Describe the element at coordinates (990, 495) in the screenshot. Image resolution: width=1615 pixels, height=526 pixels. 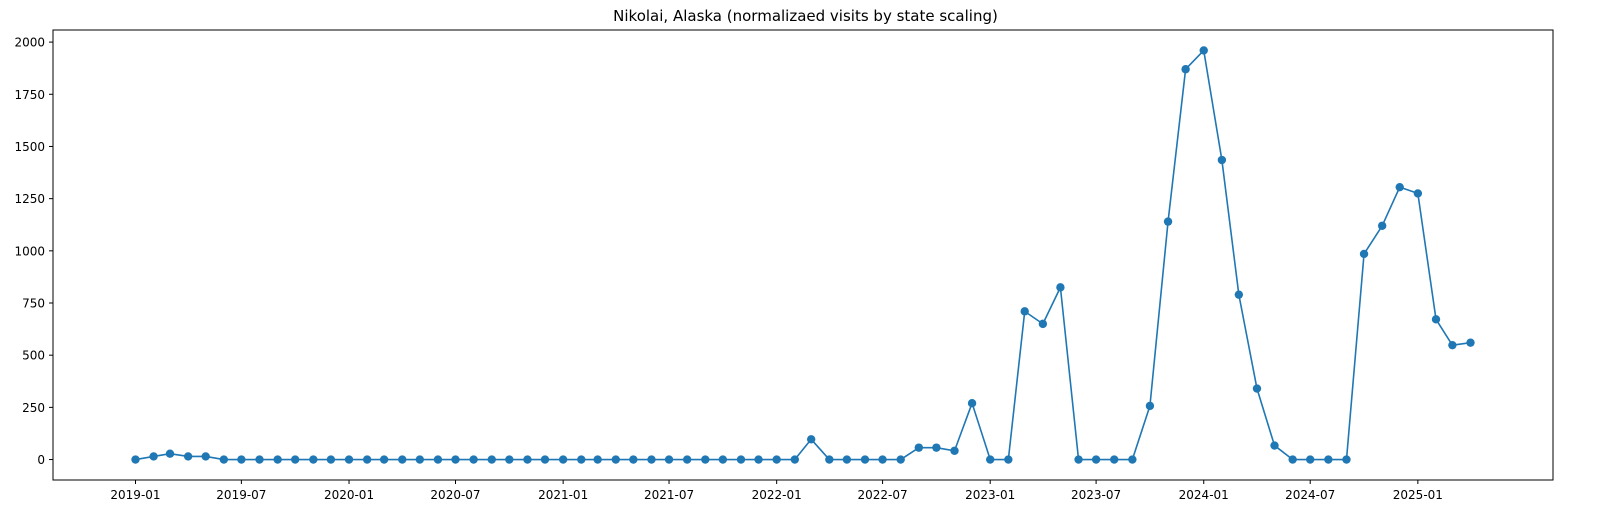
I see `x-tick-label: 2023-01` at that location.